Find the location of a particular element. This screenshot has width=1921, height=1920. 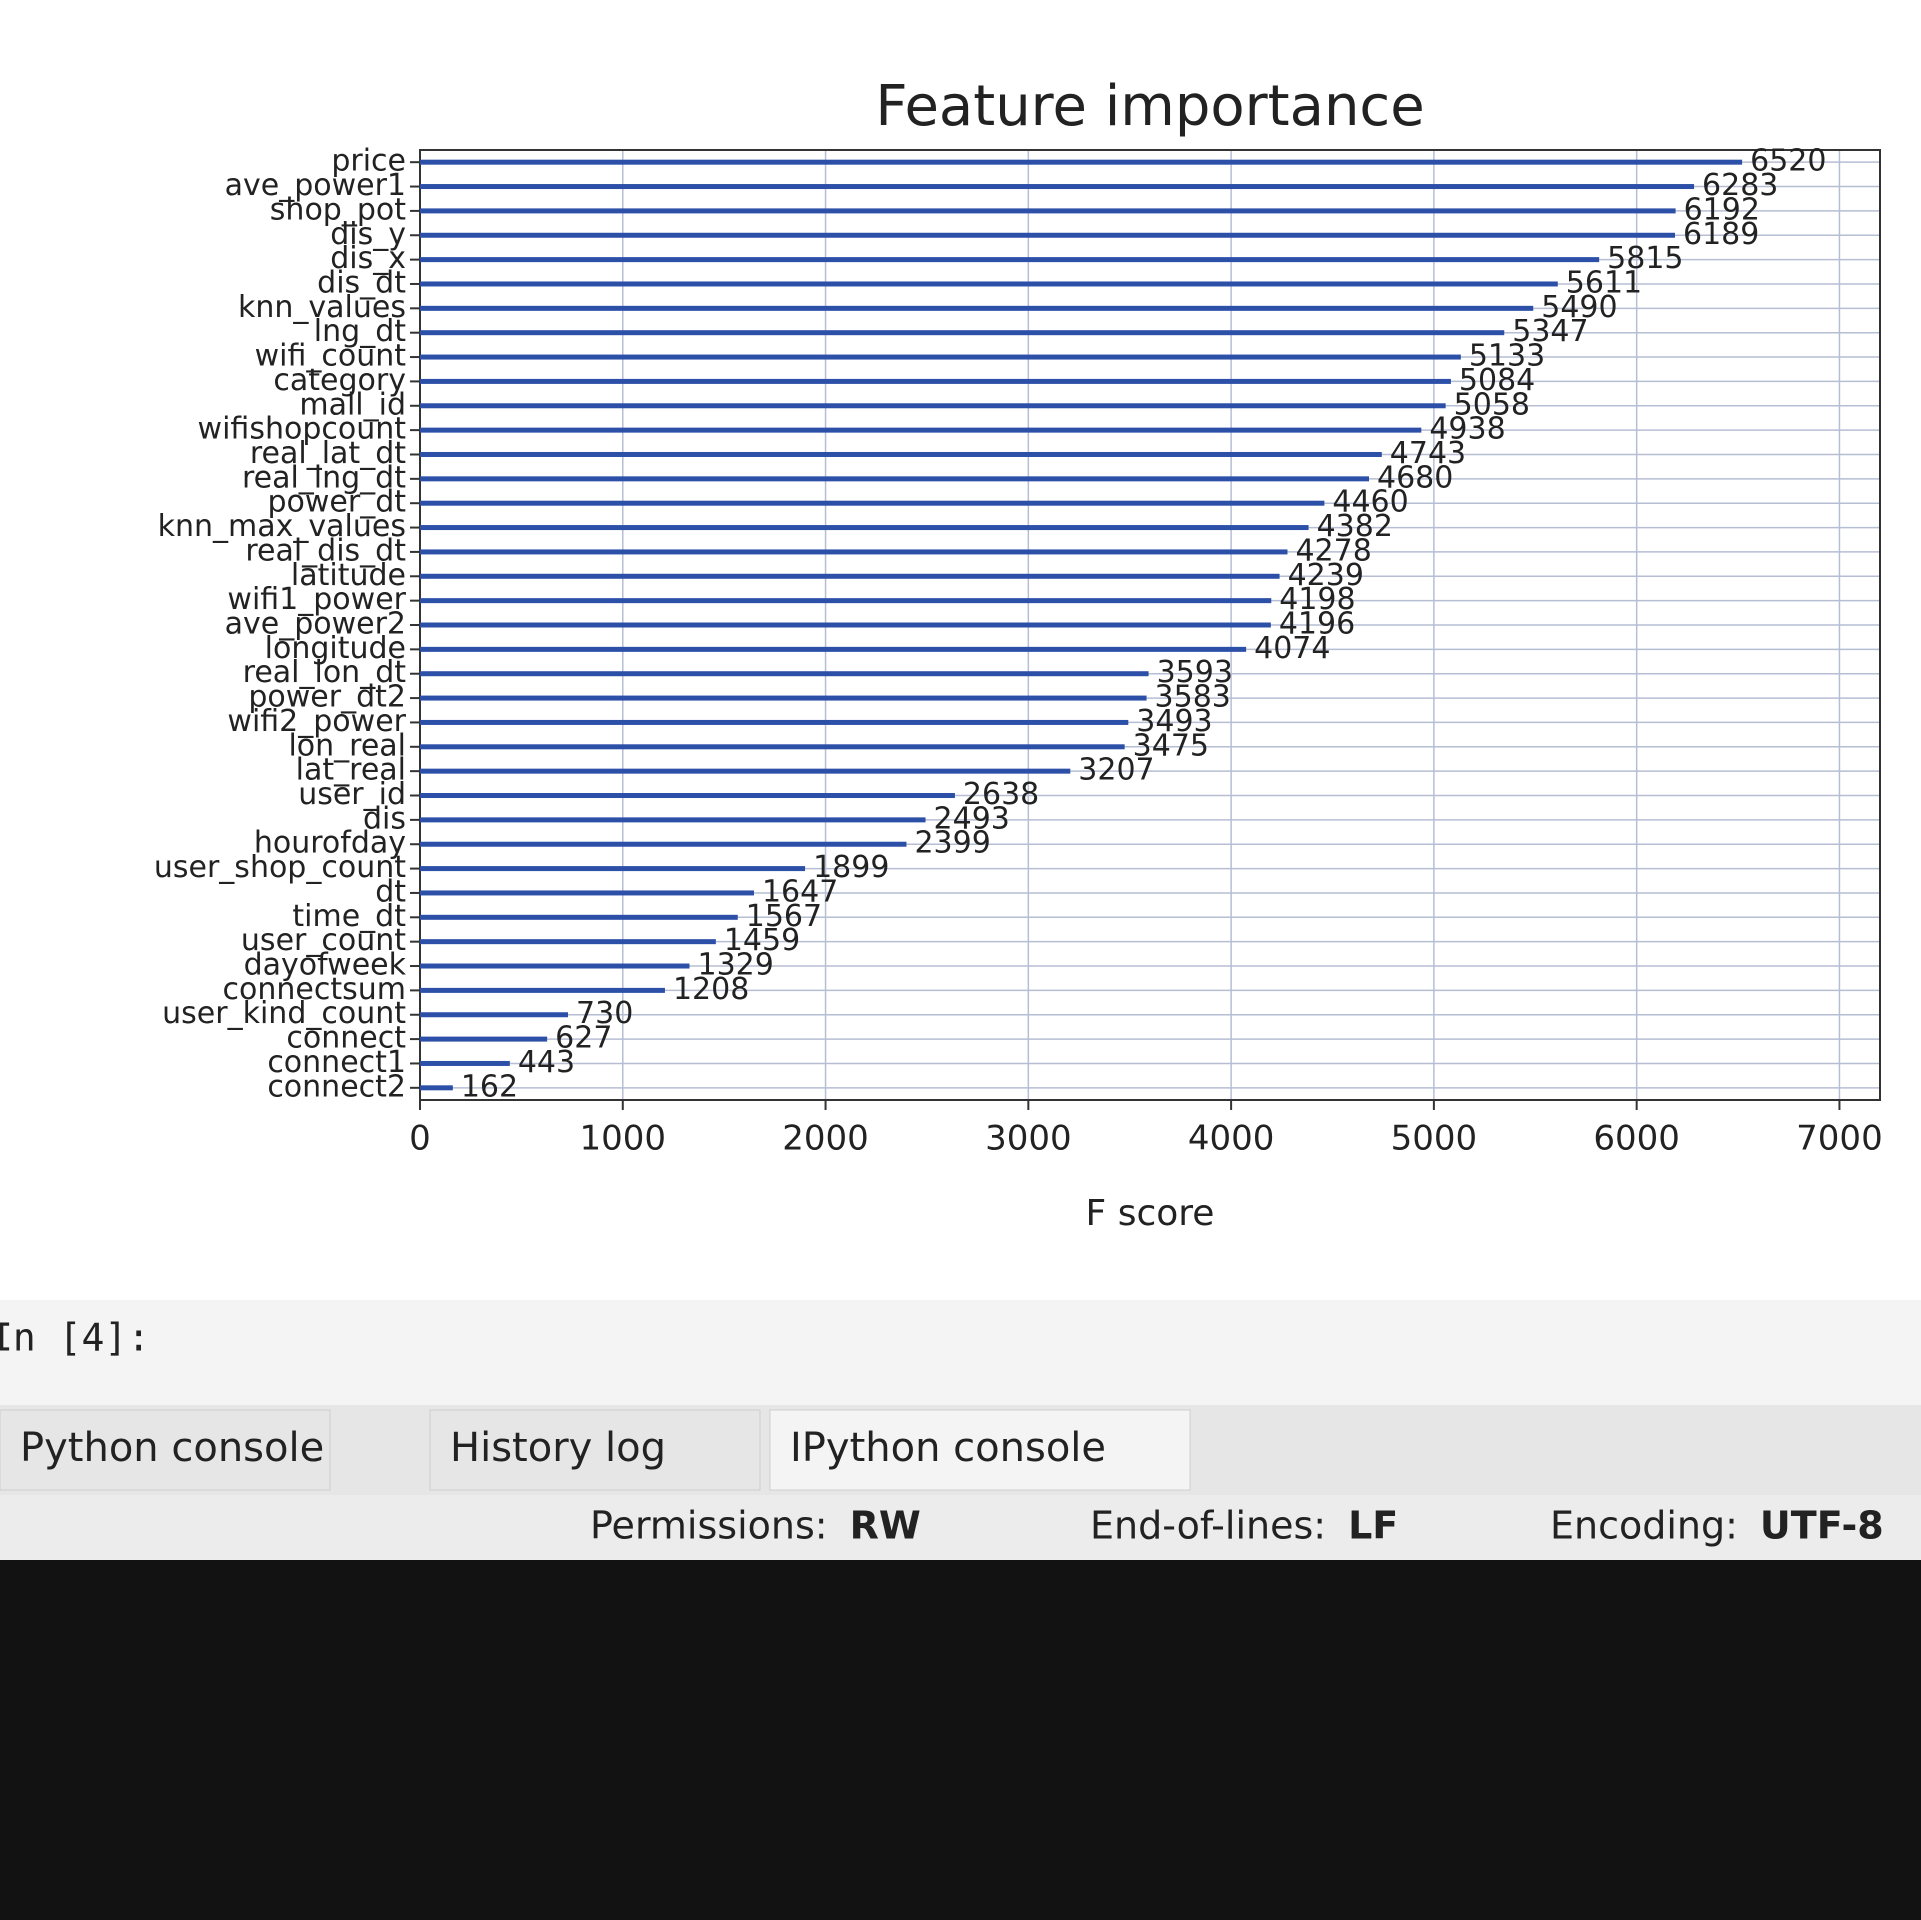

y-tick-label: wifishopcount is located at coordinates (302, 429).